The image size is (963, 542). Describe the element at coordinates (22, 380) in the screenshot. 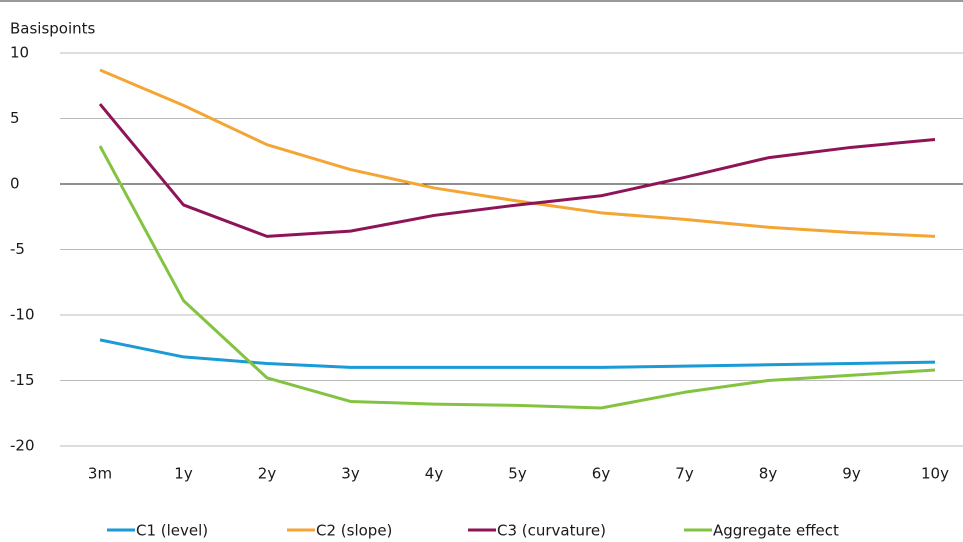

I see `y-tick-label: -15` at that location.